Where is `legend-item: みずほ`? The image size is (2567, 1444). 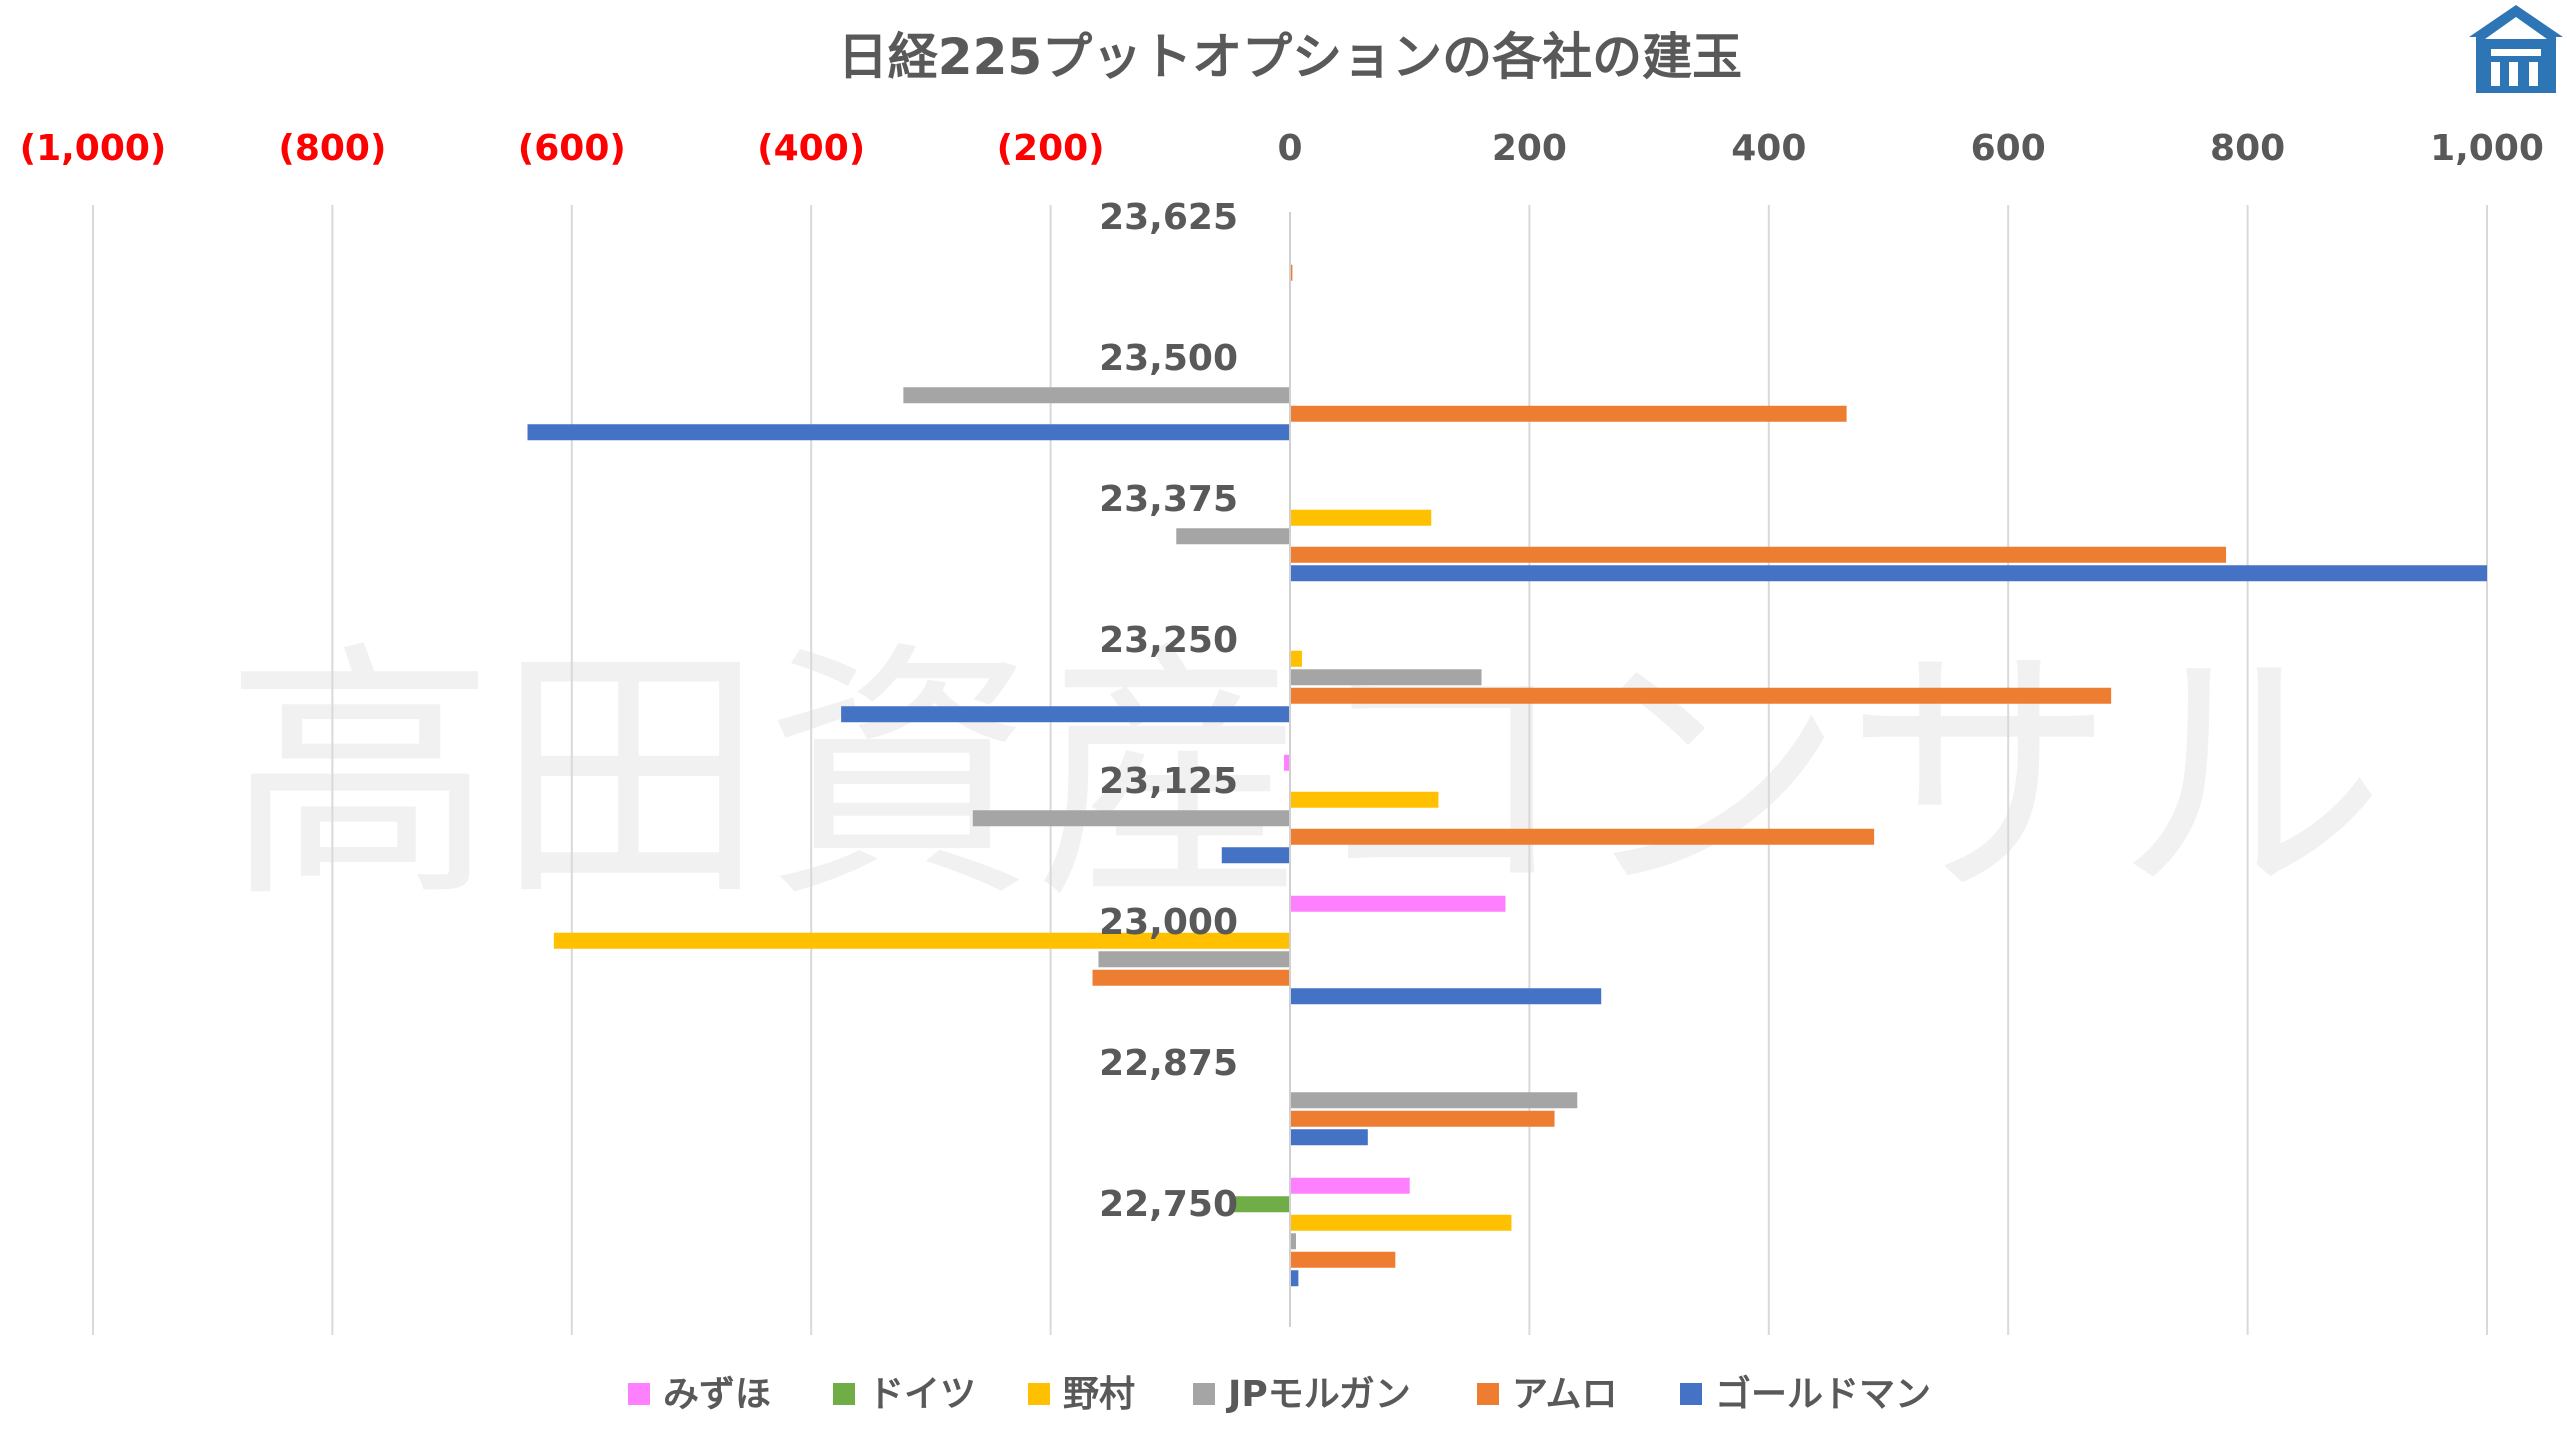
legend-item: みずほ is located at coordinates (699, 1394).